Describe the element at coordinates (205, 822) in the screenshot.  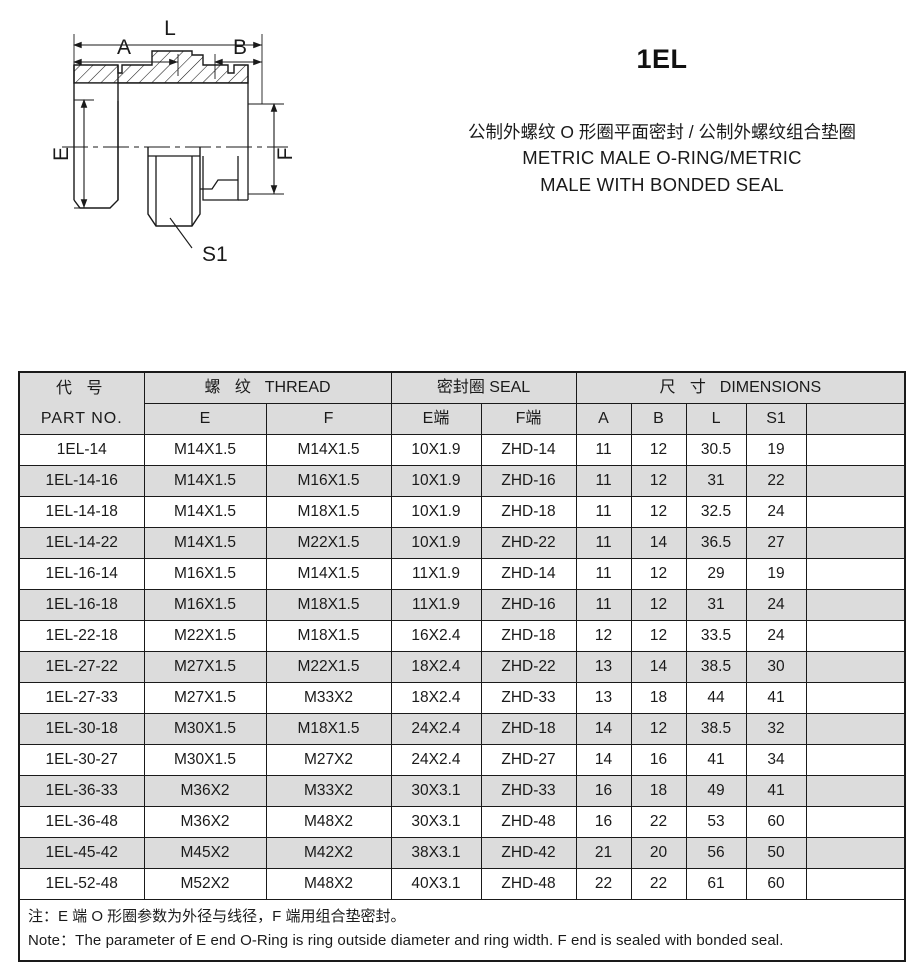
I see `cell-thread-e: M36X2` at that location.